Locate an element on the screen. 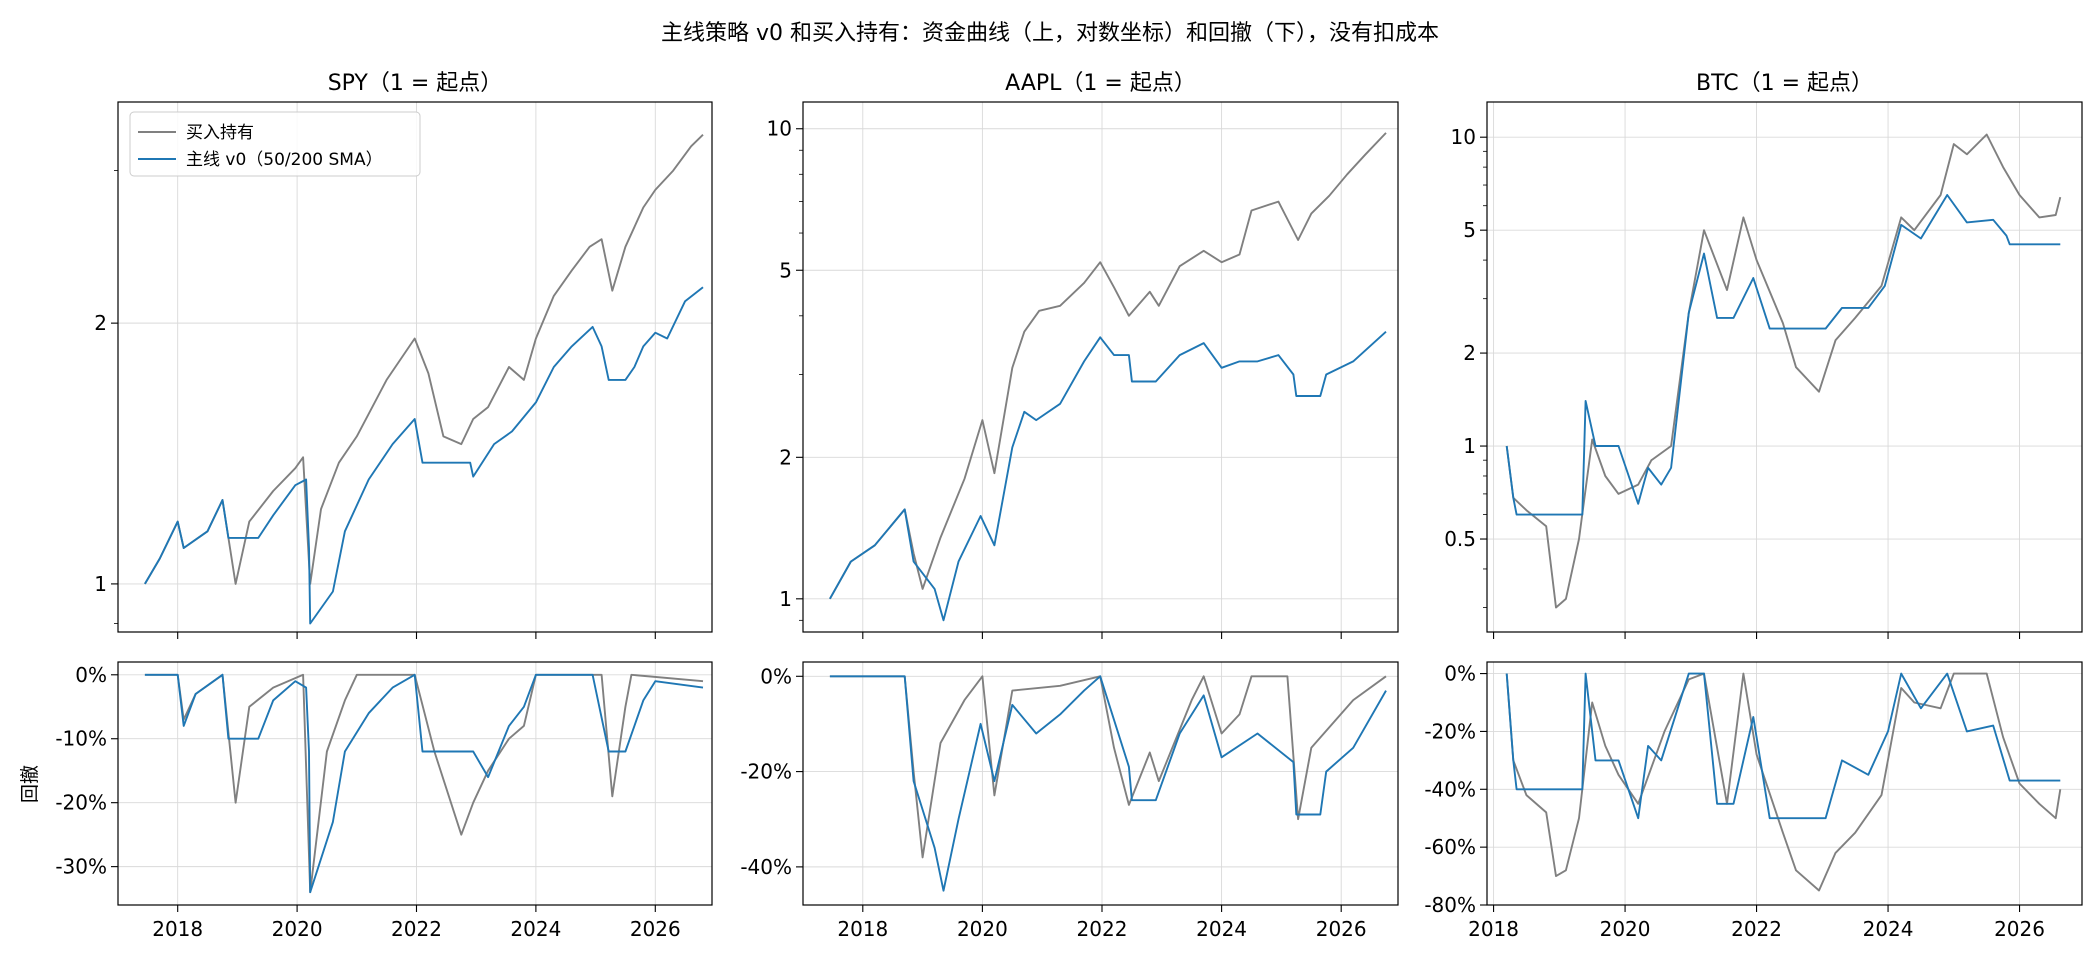 The height and width of the screenshot is (960, 2100). y-tick-label: -30% is located at coordinates (81, 867).